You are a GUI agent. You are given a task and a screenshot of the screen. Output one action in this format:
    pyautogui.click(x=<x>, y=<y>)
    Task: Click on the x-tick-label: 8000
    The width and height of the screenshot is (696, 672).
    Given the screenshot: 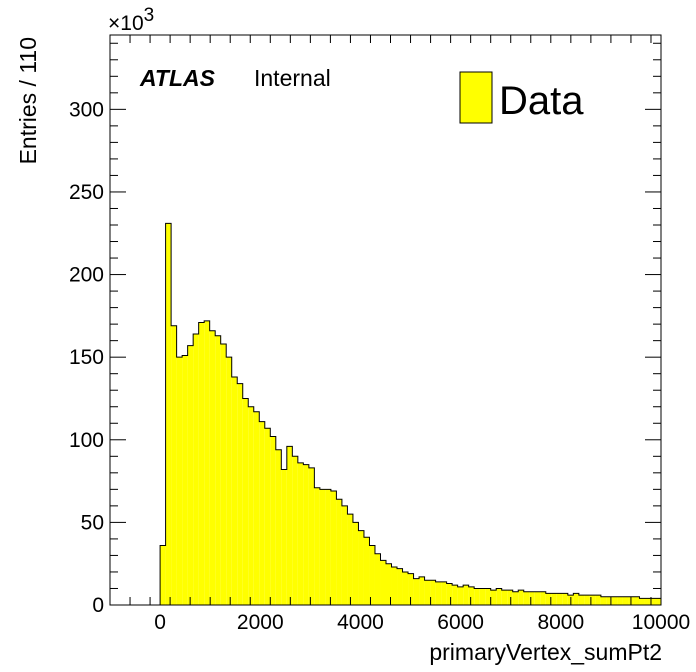 What is the action you would take?
    pyautogui.click(x=560, y=622)
    